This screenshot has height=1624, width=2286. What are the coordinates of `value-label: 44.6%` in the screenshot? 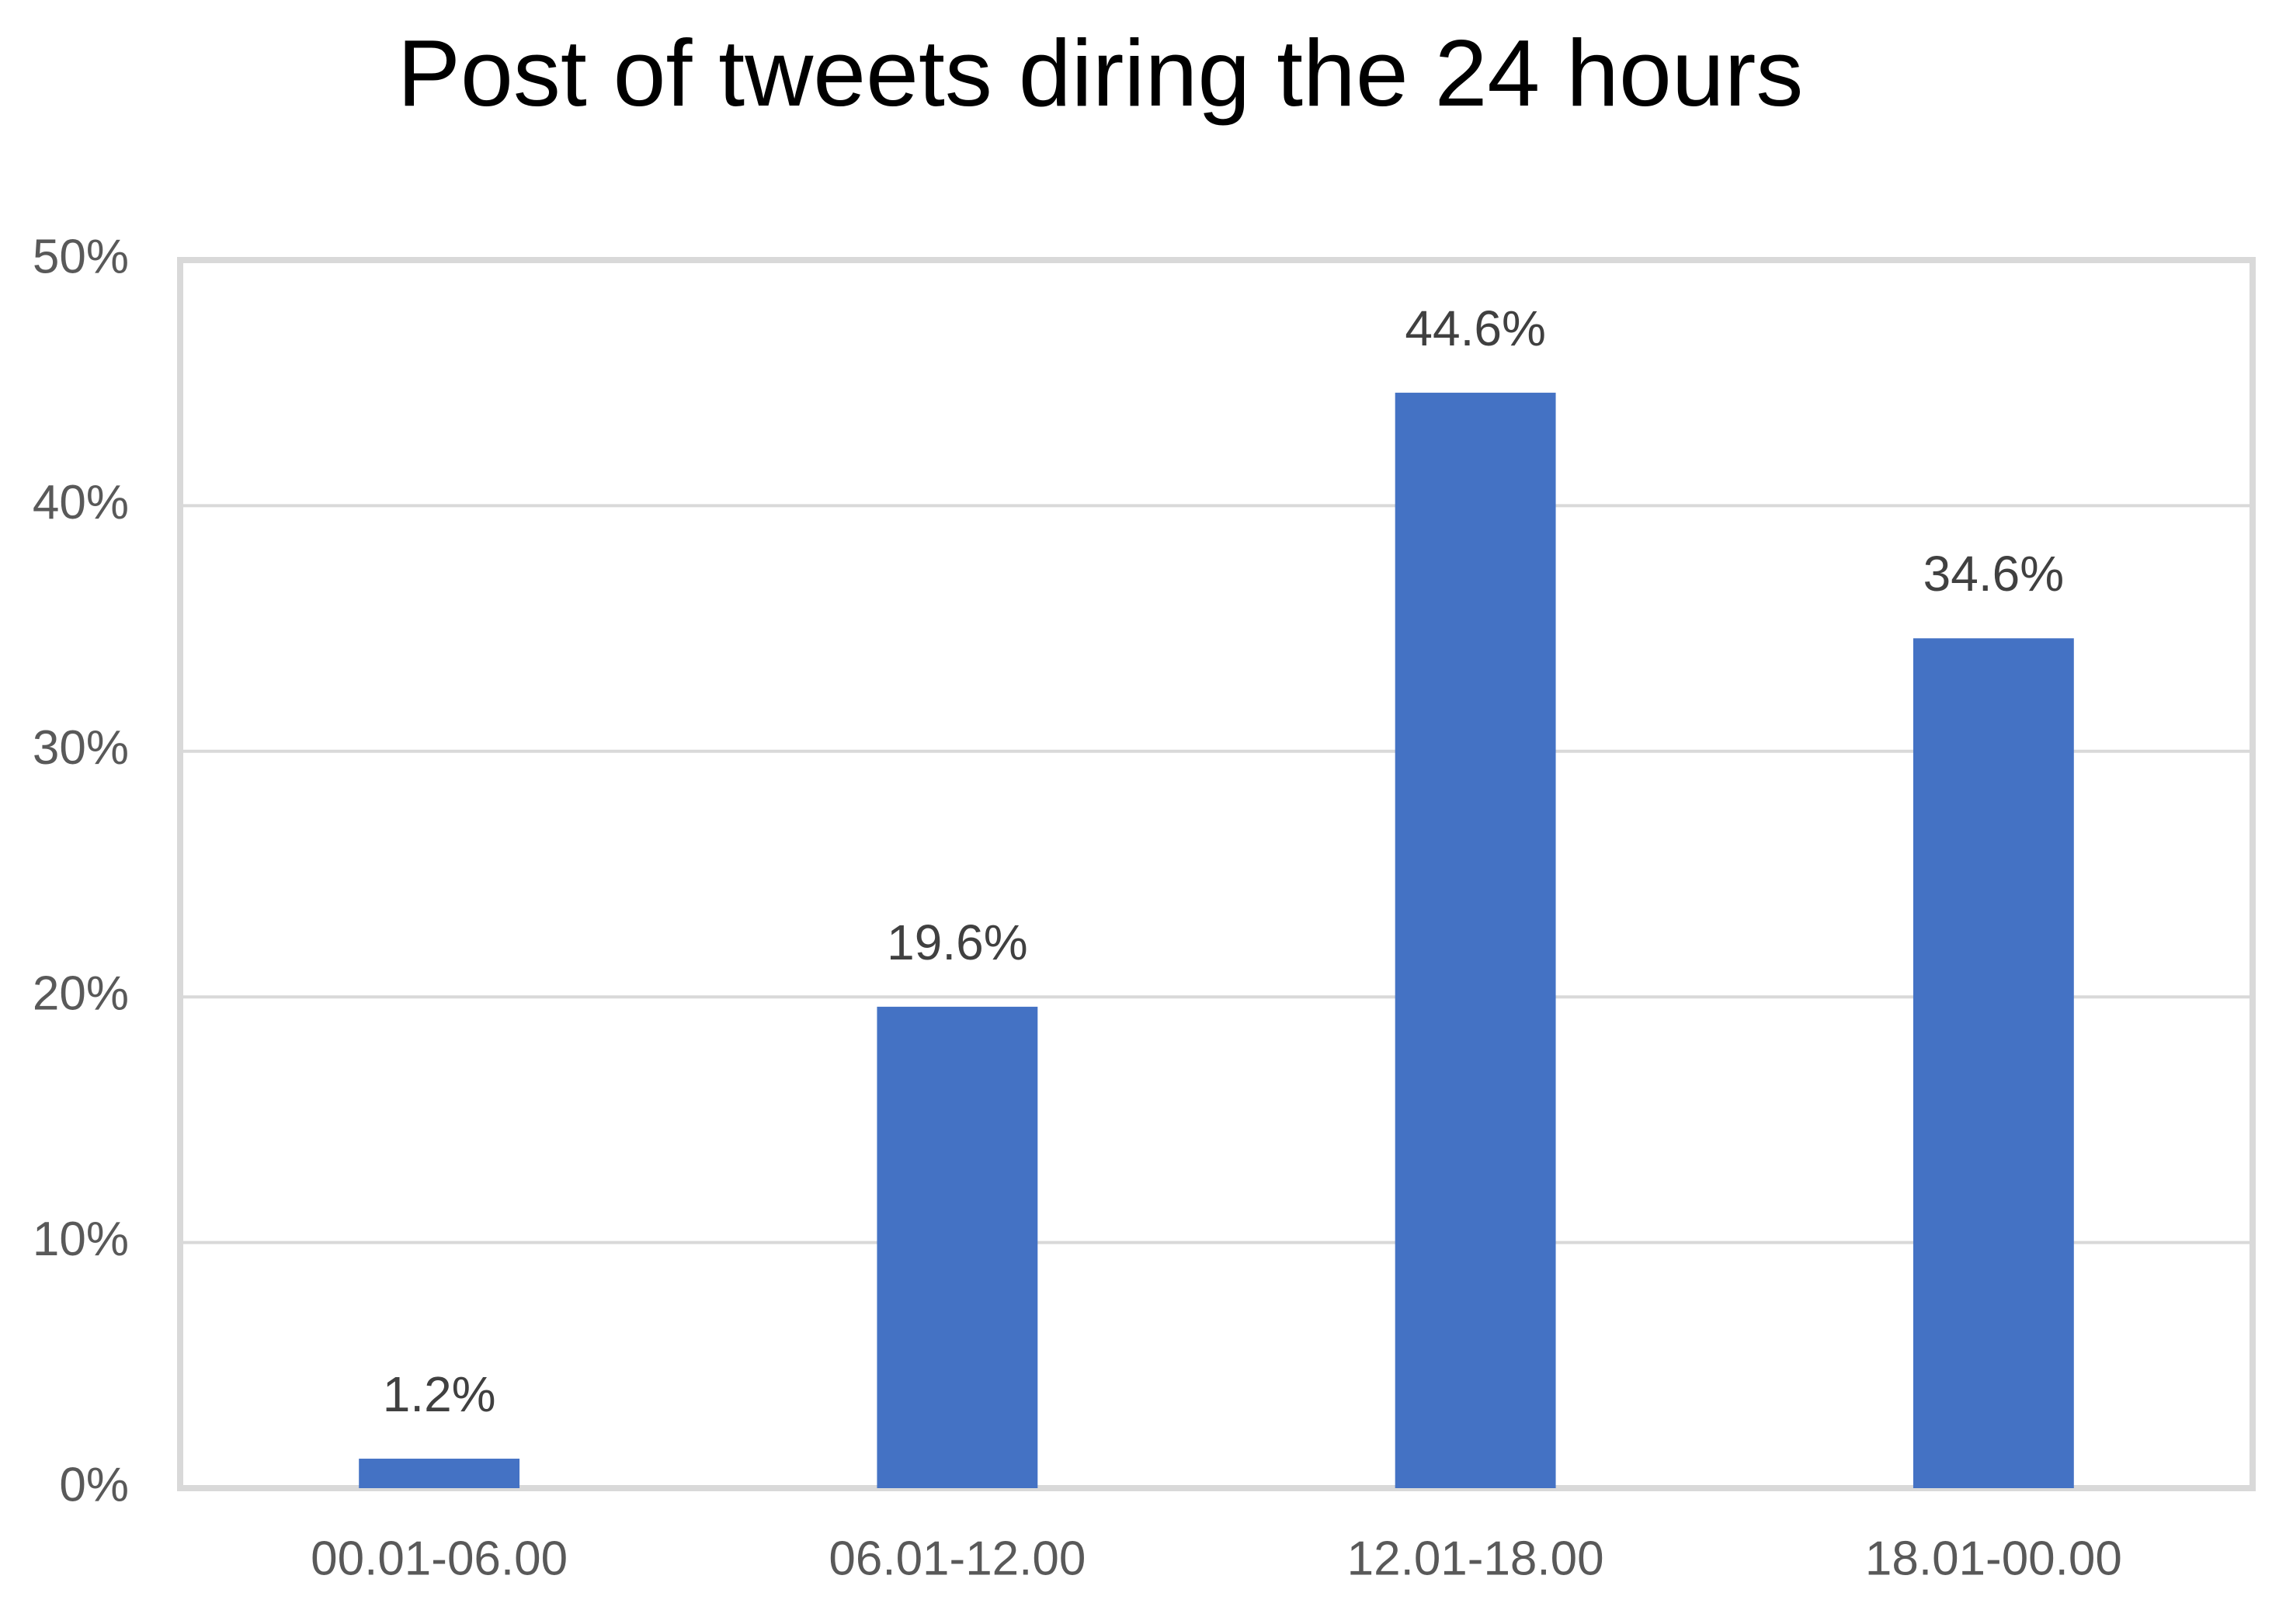 It's located at (1475, 328).